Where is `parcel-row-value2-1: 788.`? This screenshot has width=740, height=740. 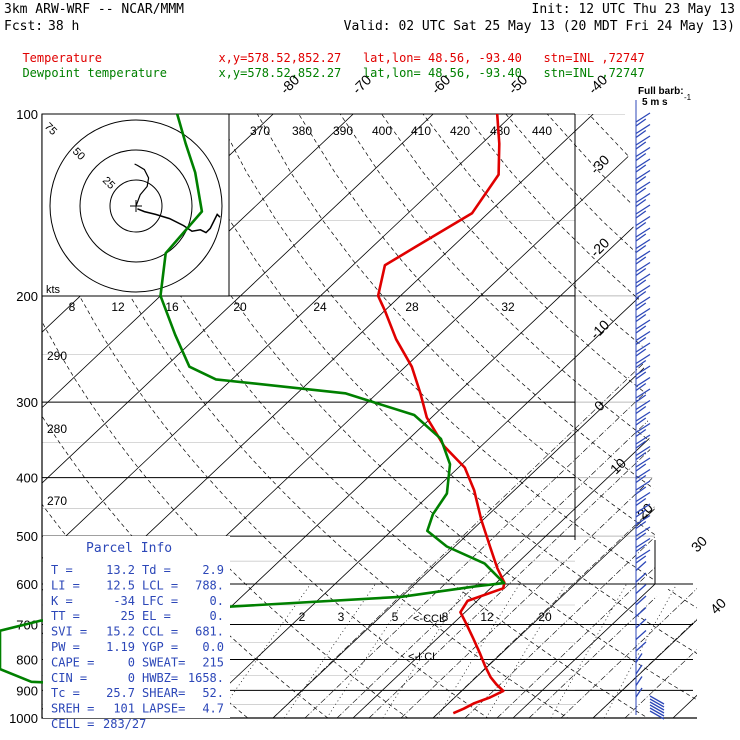
parcel-row-value2-1: 788. is located at coordinates (209, 585).